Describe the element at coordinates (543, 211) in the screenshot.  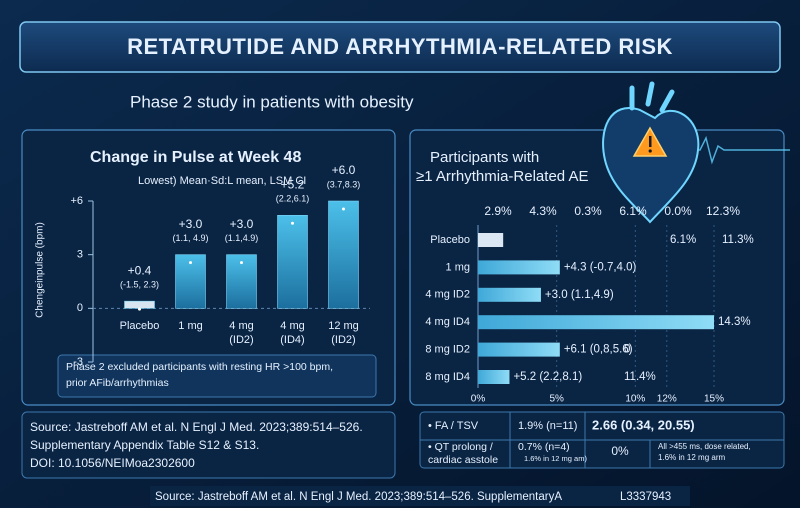
I see `top-row-label: 4.3%` at that location.